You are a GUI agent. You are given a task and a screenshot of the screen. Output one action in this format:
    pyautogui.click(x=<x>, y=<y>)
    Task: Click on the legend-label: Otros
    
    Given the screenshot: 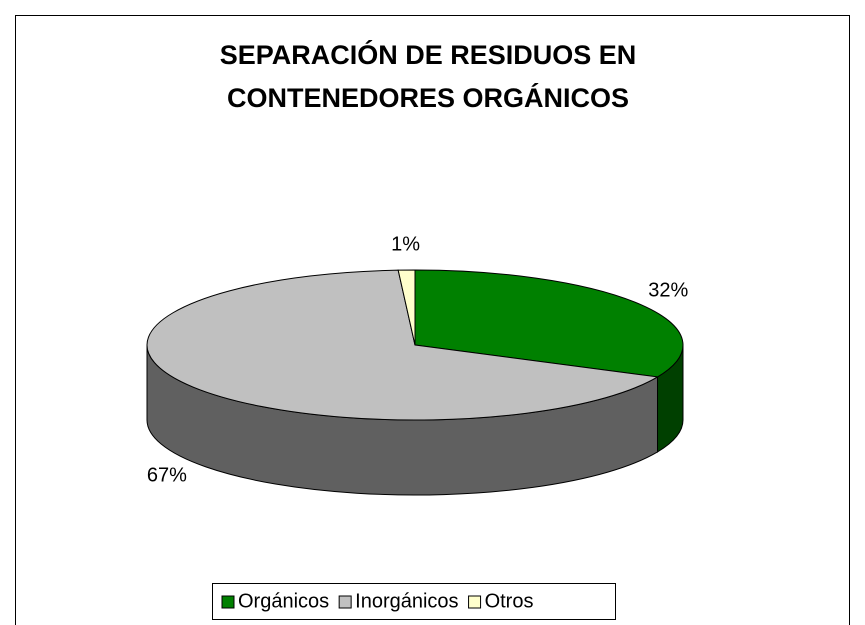 What is the action you would take?
    pyautogui.click(x=509, y=601)
    